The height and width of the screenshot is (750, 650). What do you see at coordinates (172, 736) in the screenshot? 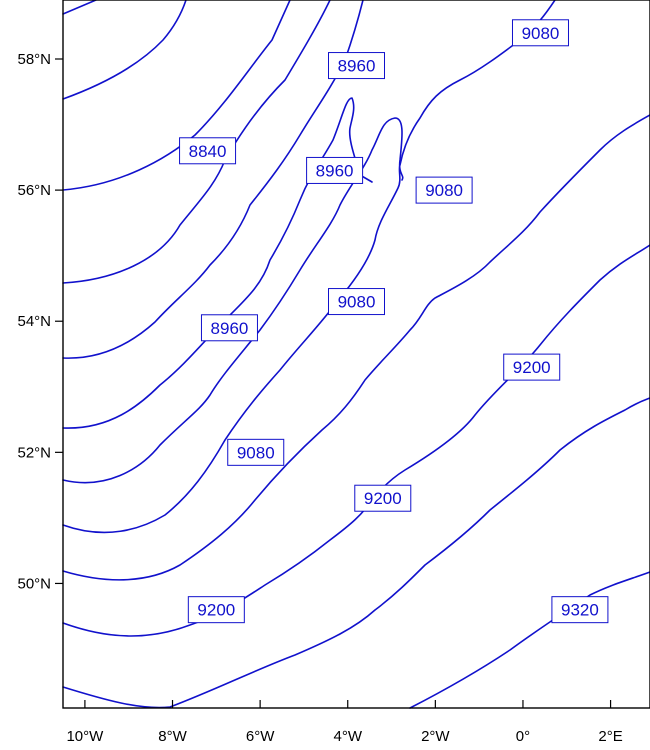
I see `x-tick-label: 8°W` at bounding box center [172, 736].